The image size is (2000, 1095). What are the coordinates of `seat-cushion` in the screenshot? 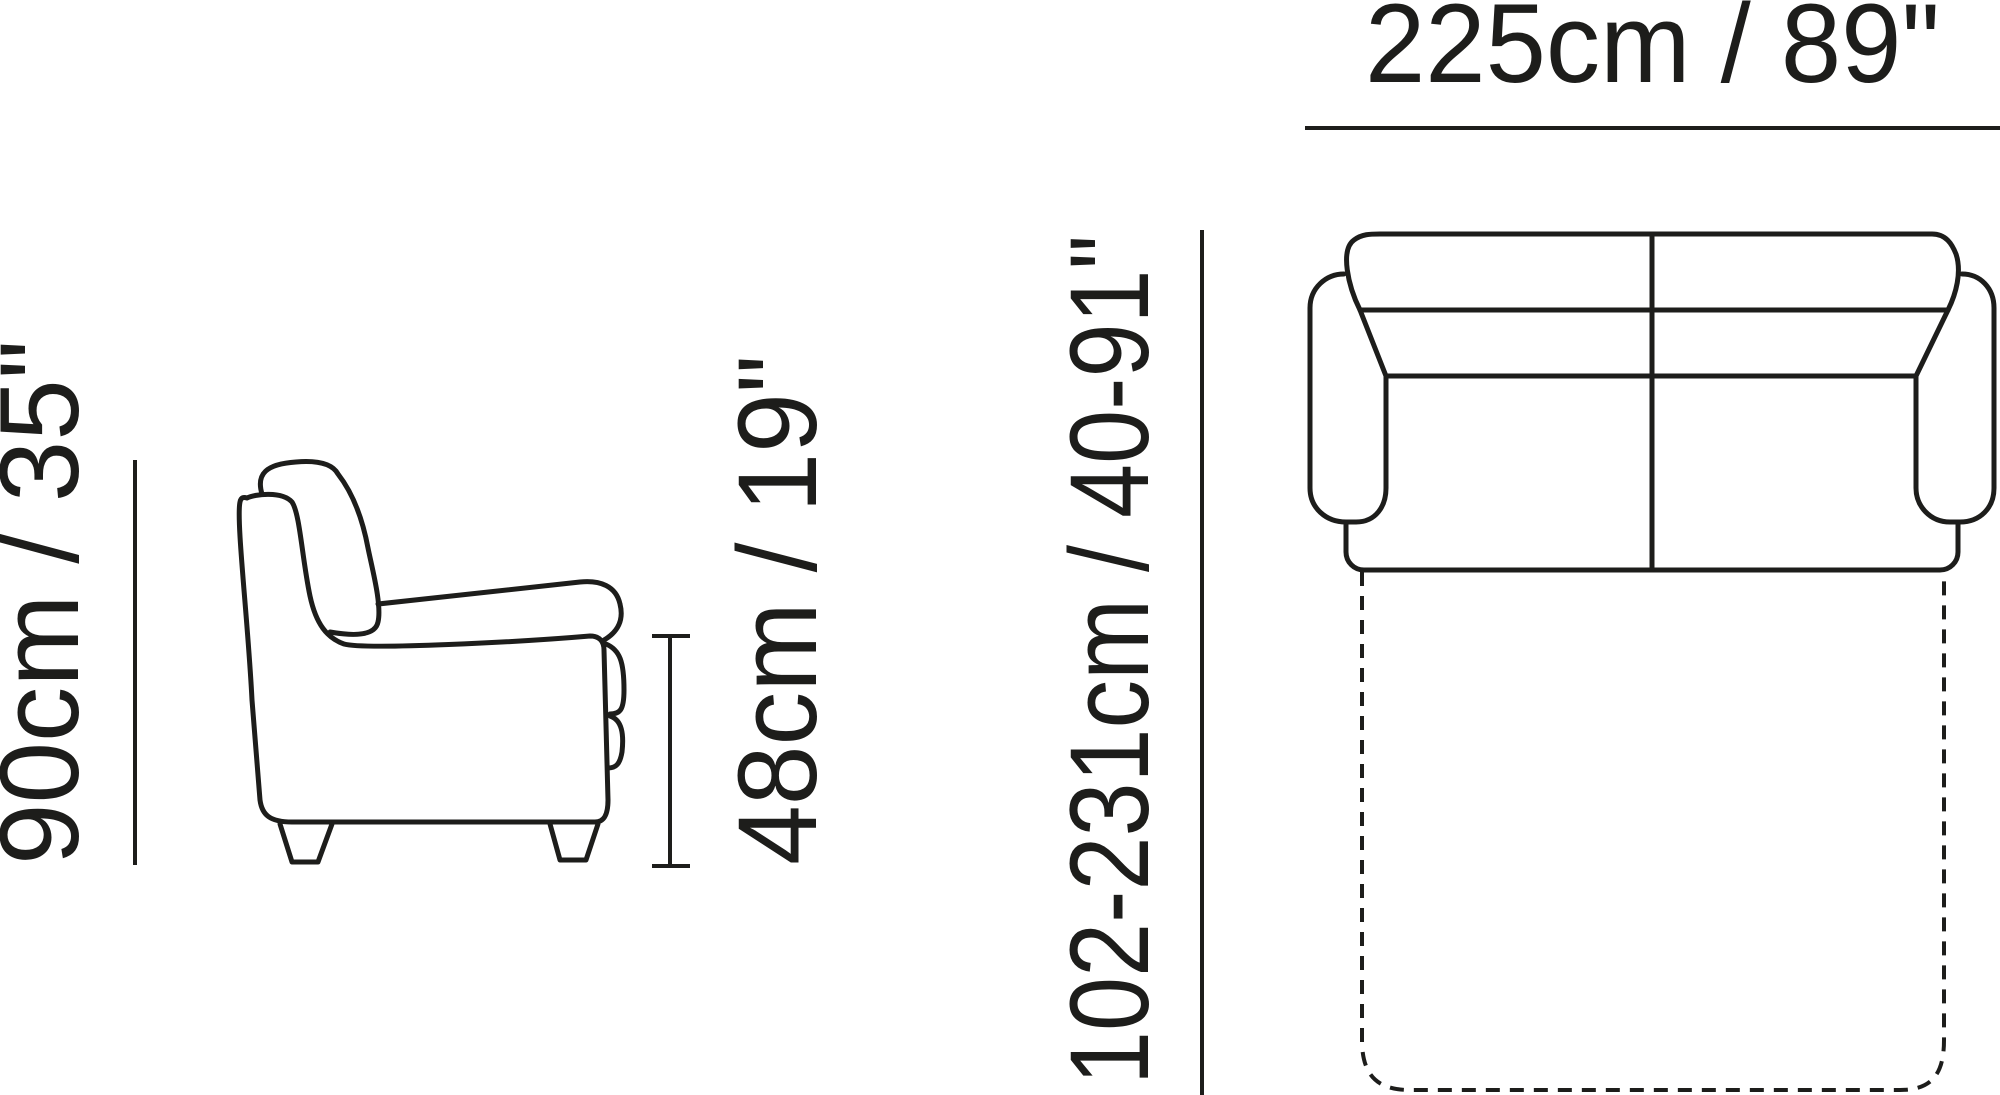 It's located at (499, 611).